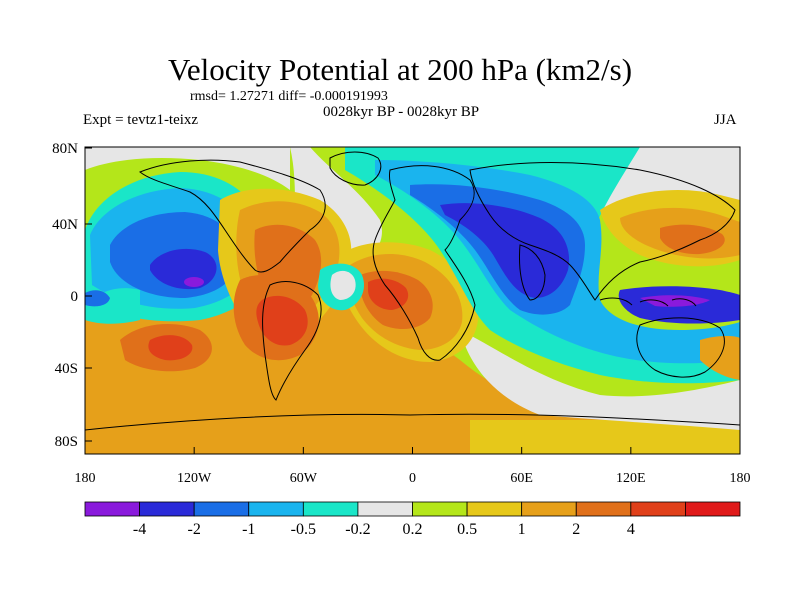 The height and width of the screenshot is (600, 800). Describe the element at coordinates (680, 347) in the screenshot. I see `australia-outline` at that location.